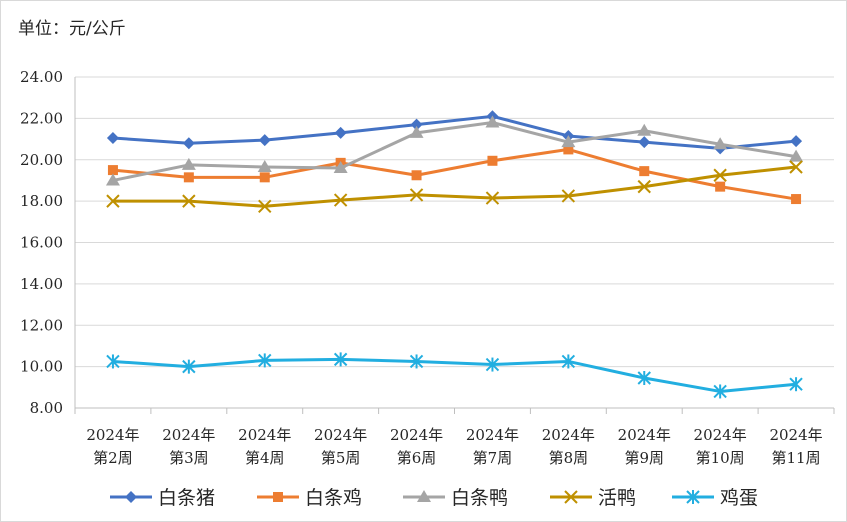 This screenshot has width=847, height=522. Describe the element at coordinates (644, 458) in the screenshot. I see `x-tick-label: 第9周` at that location.